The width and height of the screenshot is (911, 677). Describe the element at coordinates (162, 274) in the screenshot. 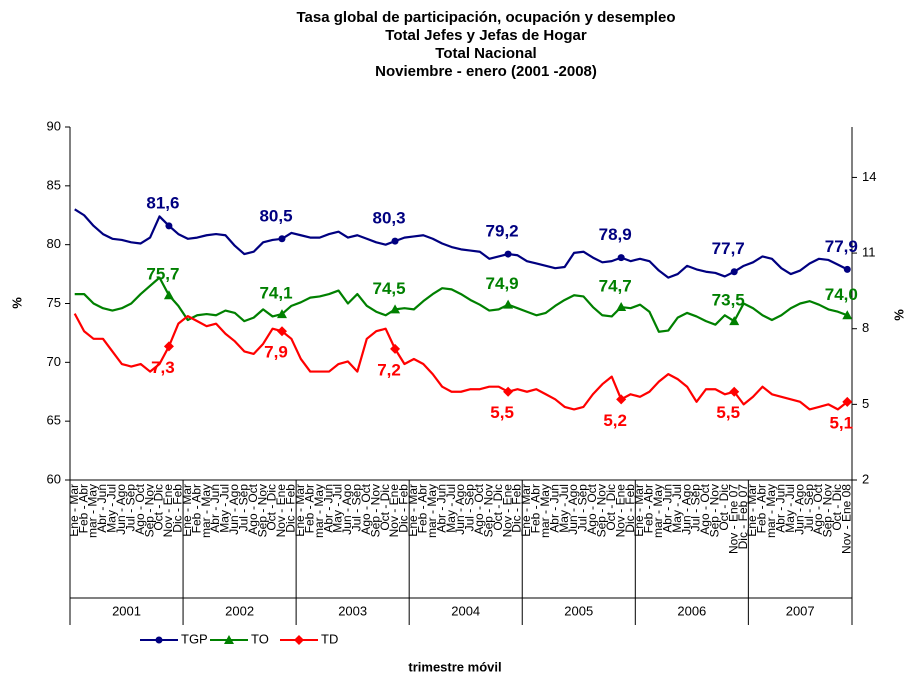

I see `data-label: 75,7` at that location.